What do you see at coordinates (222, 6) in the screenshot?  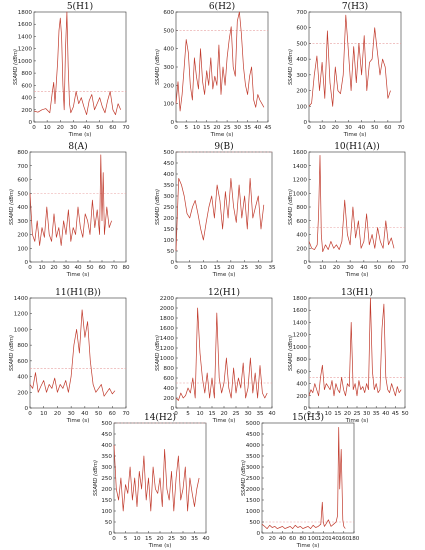 I see `subplot-title: 6(H2)` at bounding box center [222, 6].